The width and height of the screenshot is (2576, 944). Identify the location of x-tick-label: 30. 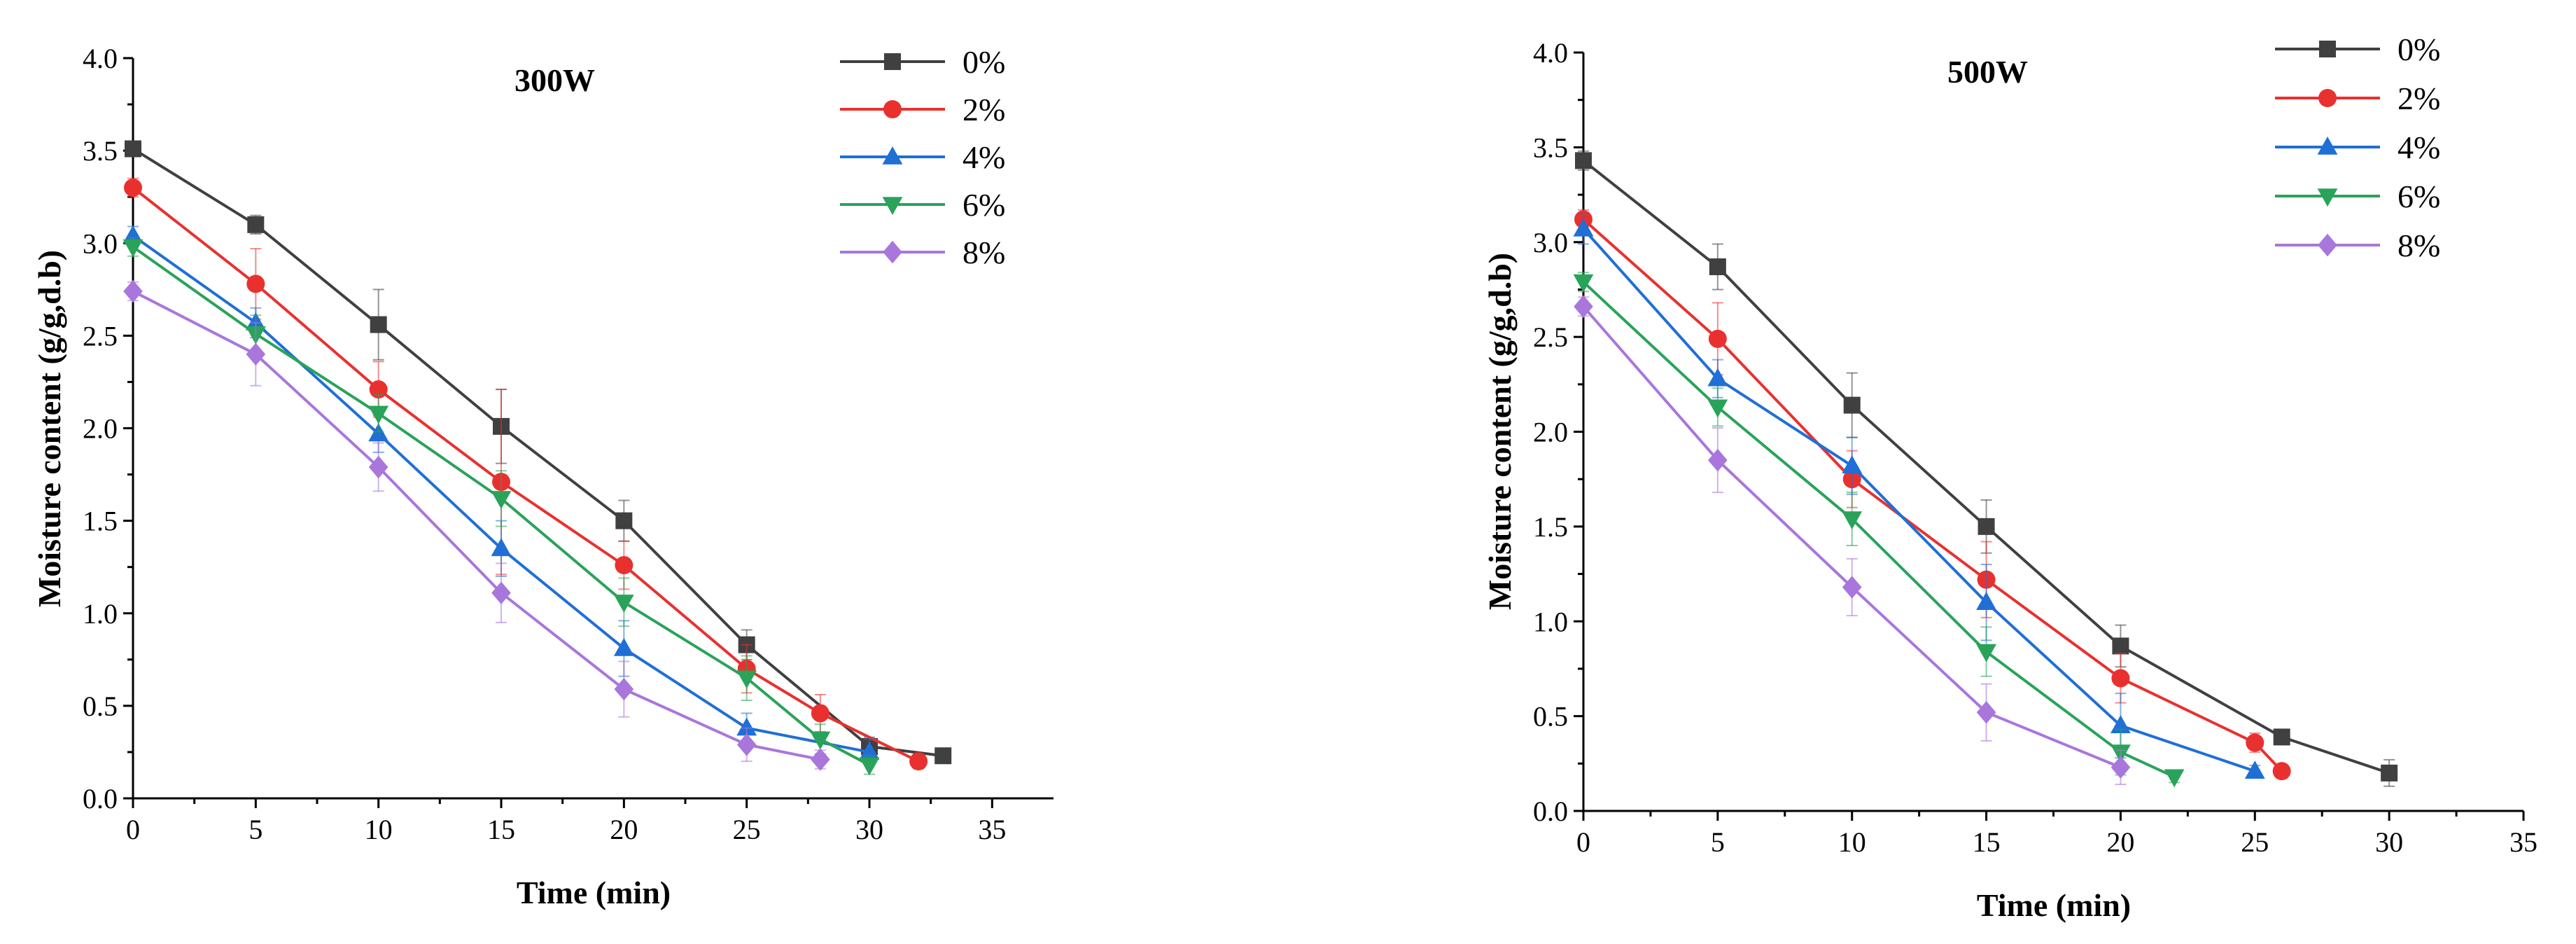
(869, 829).